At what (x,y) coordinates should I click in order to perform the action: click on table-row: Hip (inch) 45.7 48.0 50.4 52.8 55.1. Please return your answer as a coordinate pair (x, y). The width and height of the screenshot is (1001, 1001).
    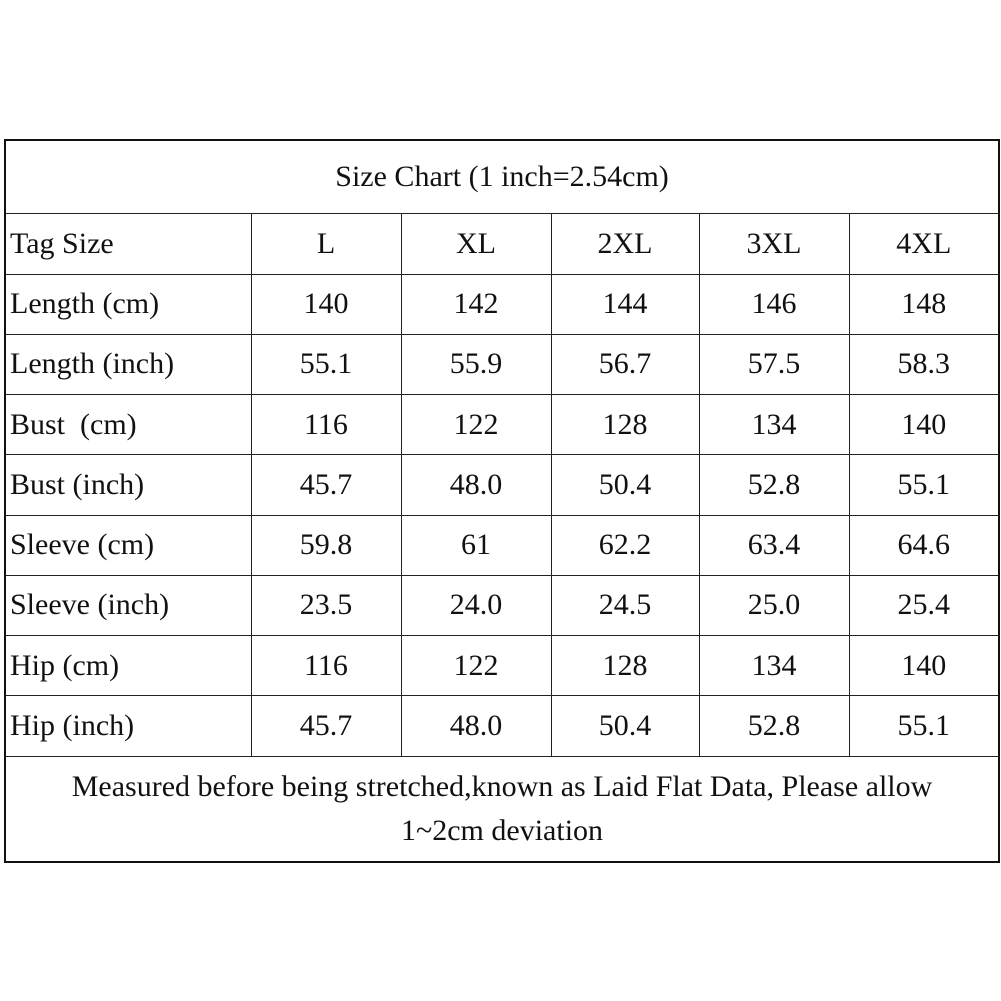
    Looking at the image, I should click on (502, 726).